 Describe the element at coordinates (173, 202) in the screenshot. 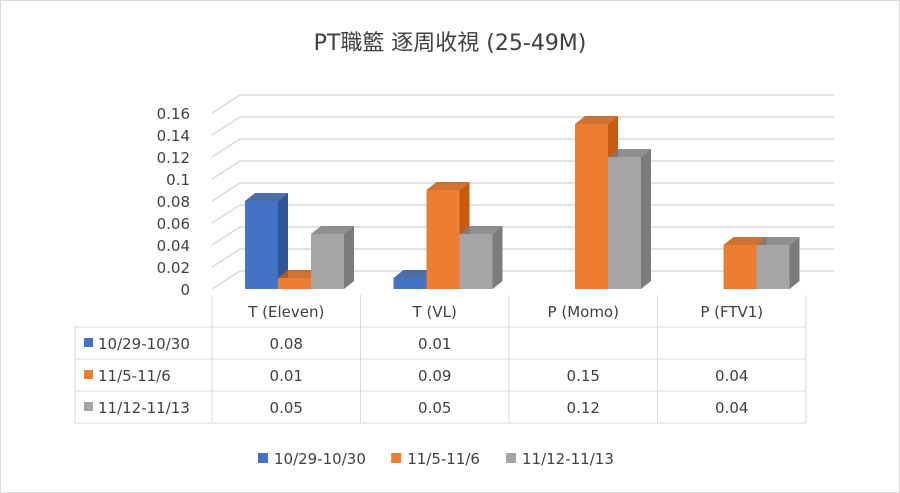

I see `y-tick-label: 0.08` at that location.